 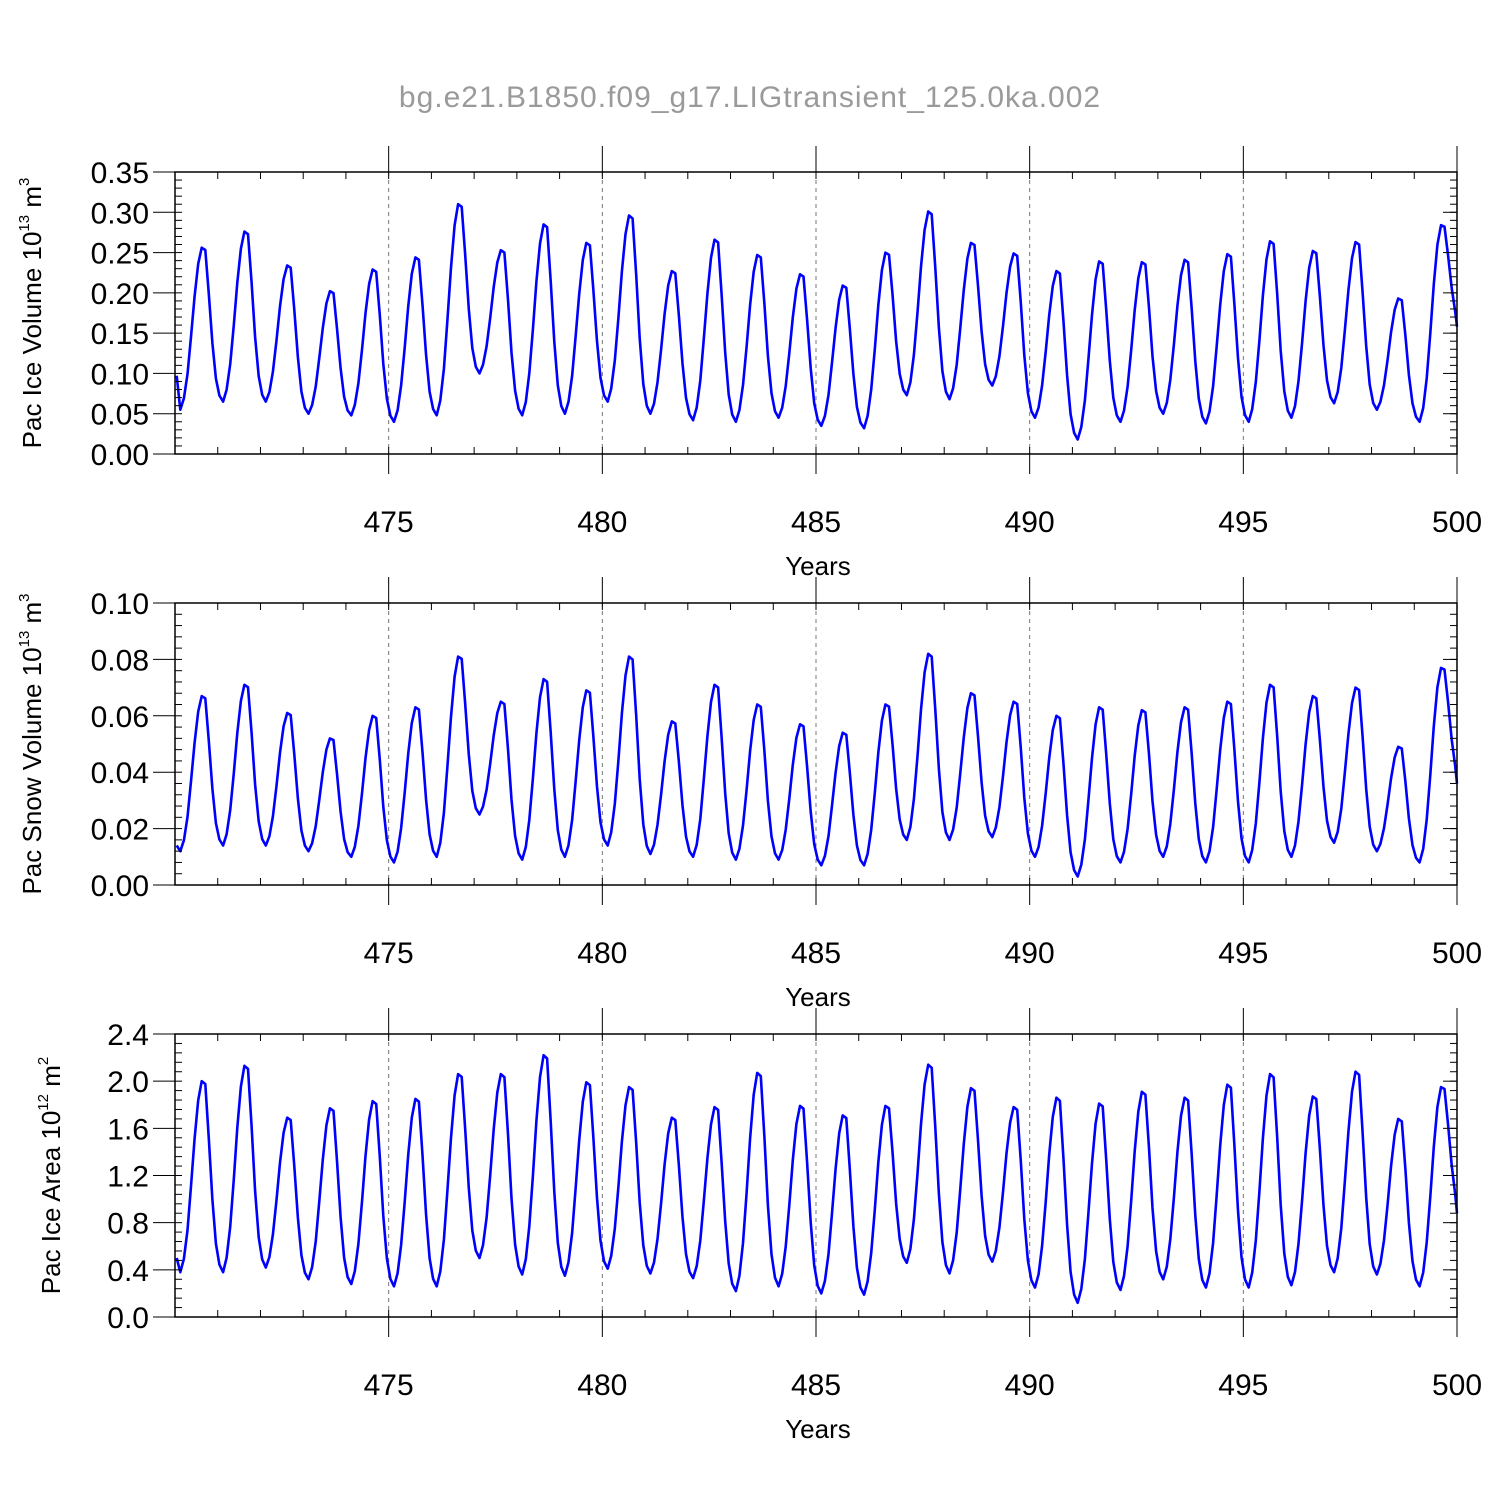 I want to click on y-tick-label: 0.05, so click(x=120, y=415).